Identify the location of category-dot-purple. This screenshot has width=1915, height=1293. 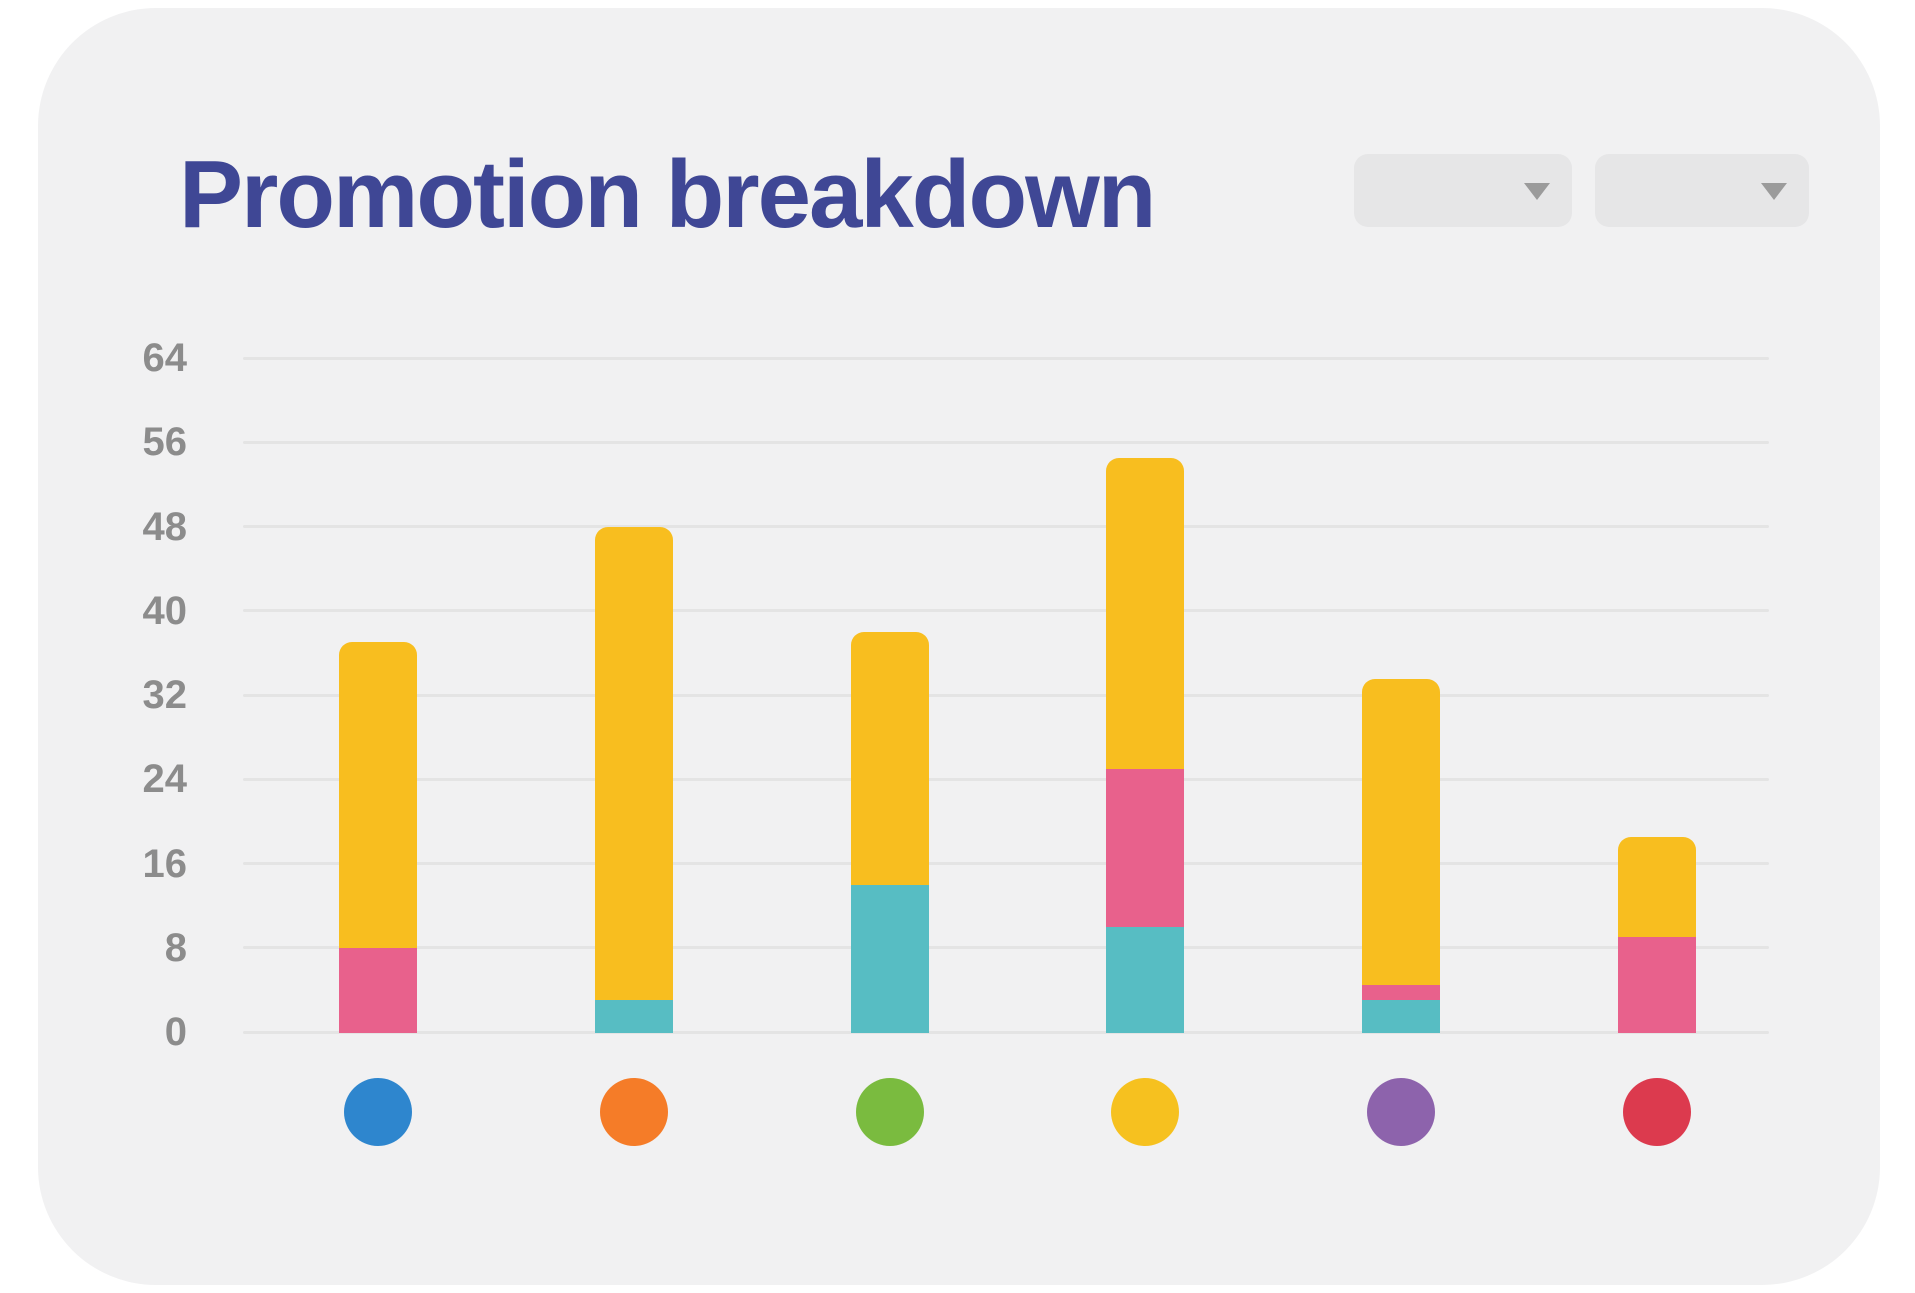
(1401, 1112).